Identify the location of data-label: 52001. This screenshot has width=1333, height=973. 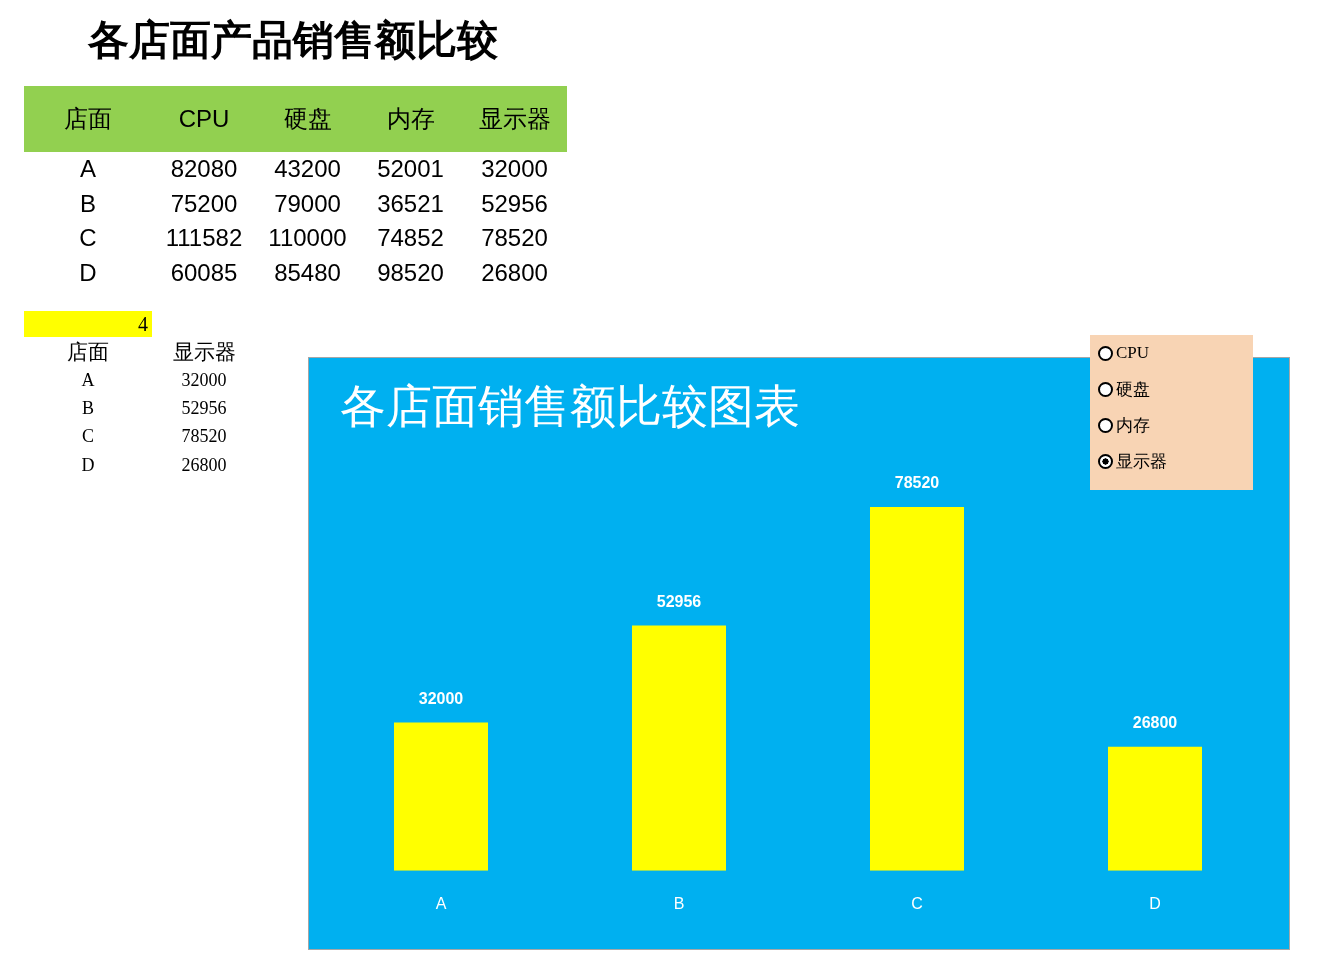
(410, 169).